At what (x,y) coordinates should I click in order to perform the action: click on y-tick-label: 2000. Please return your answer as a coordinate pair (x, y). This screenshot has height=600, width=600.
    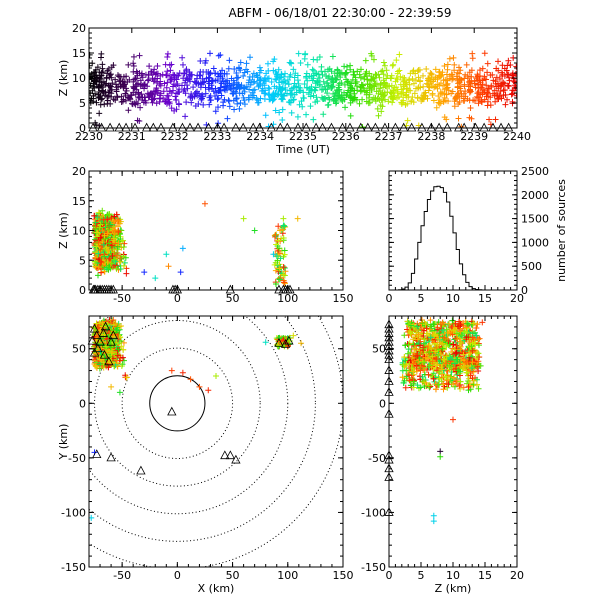
    Looking at the image, I should click on (535, 195).